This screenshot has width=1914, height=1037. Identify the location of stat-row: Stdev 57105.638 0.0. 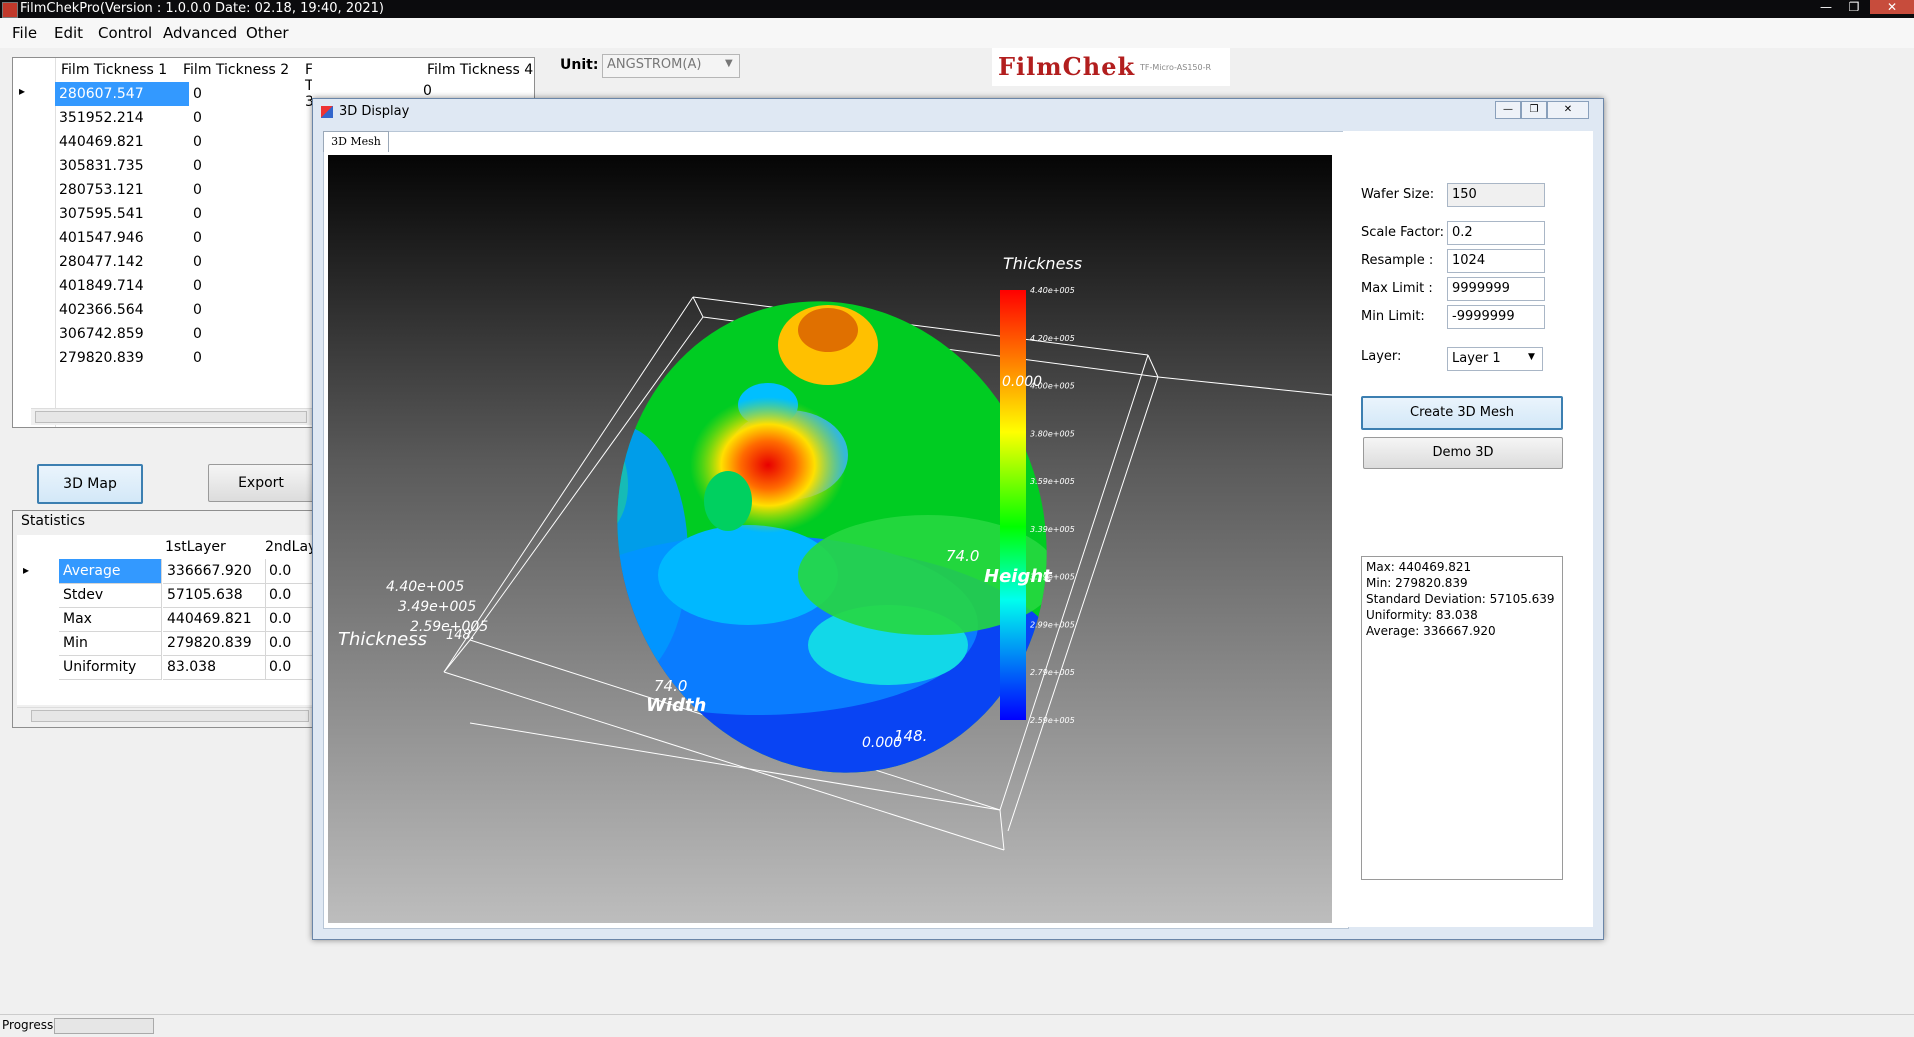
(167, 595).